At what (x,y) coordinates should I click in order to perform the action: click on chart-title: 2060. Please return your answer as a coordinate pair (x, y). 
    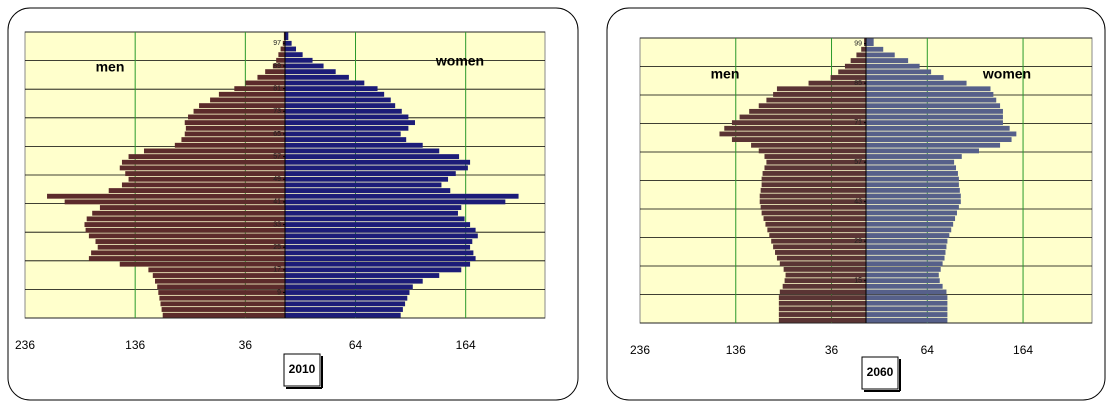
    Looking at the image, I should click on (880, 372).